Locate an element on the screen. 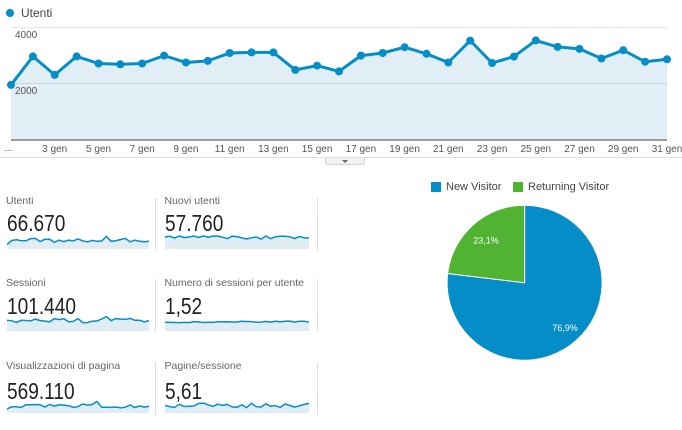  svg-text: 76,9% is located at coordinates (565, 328).